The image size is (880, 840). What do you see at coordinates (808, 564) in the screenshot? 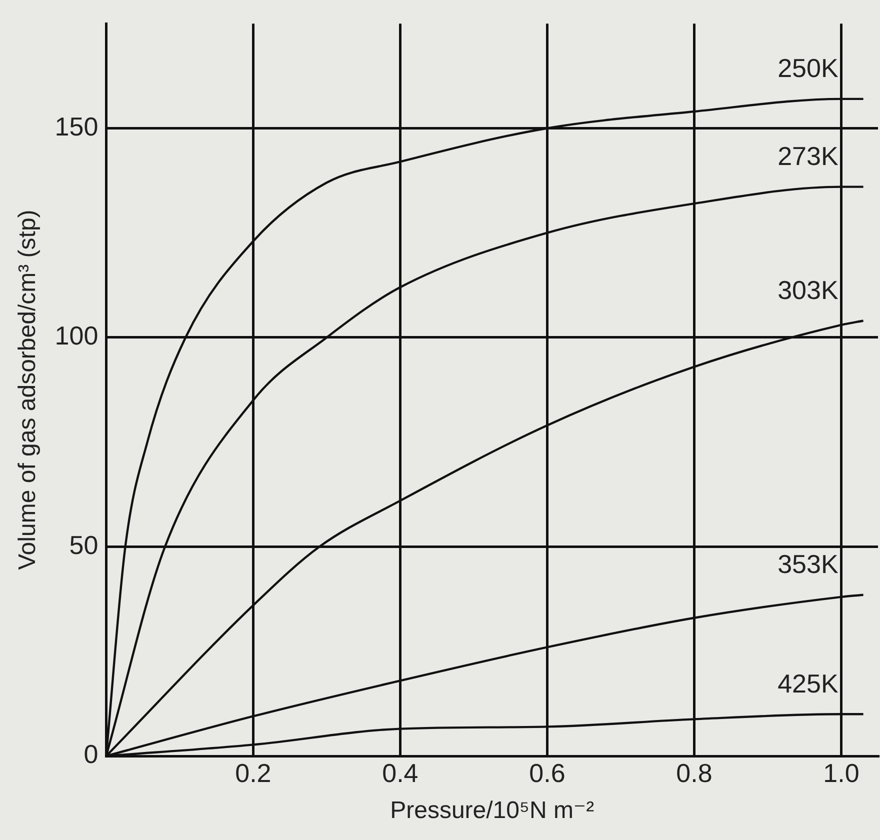
I see `series-label: 353K` at bounding box center [808, 564].